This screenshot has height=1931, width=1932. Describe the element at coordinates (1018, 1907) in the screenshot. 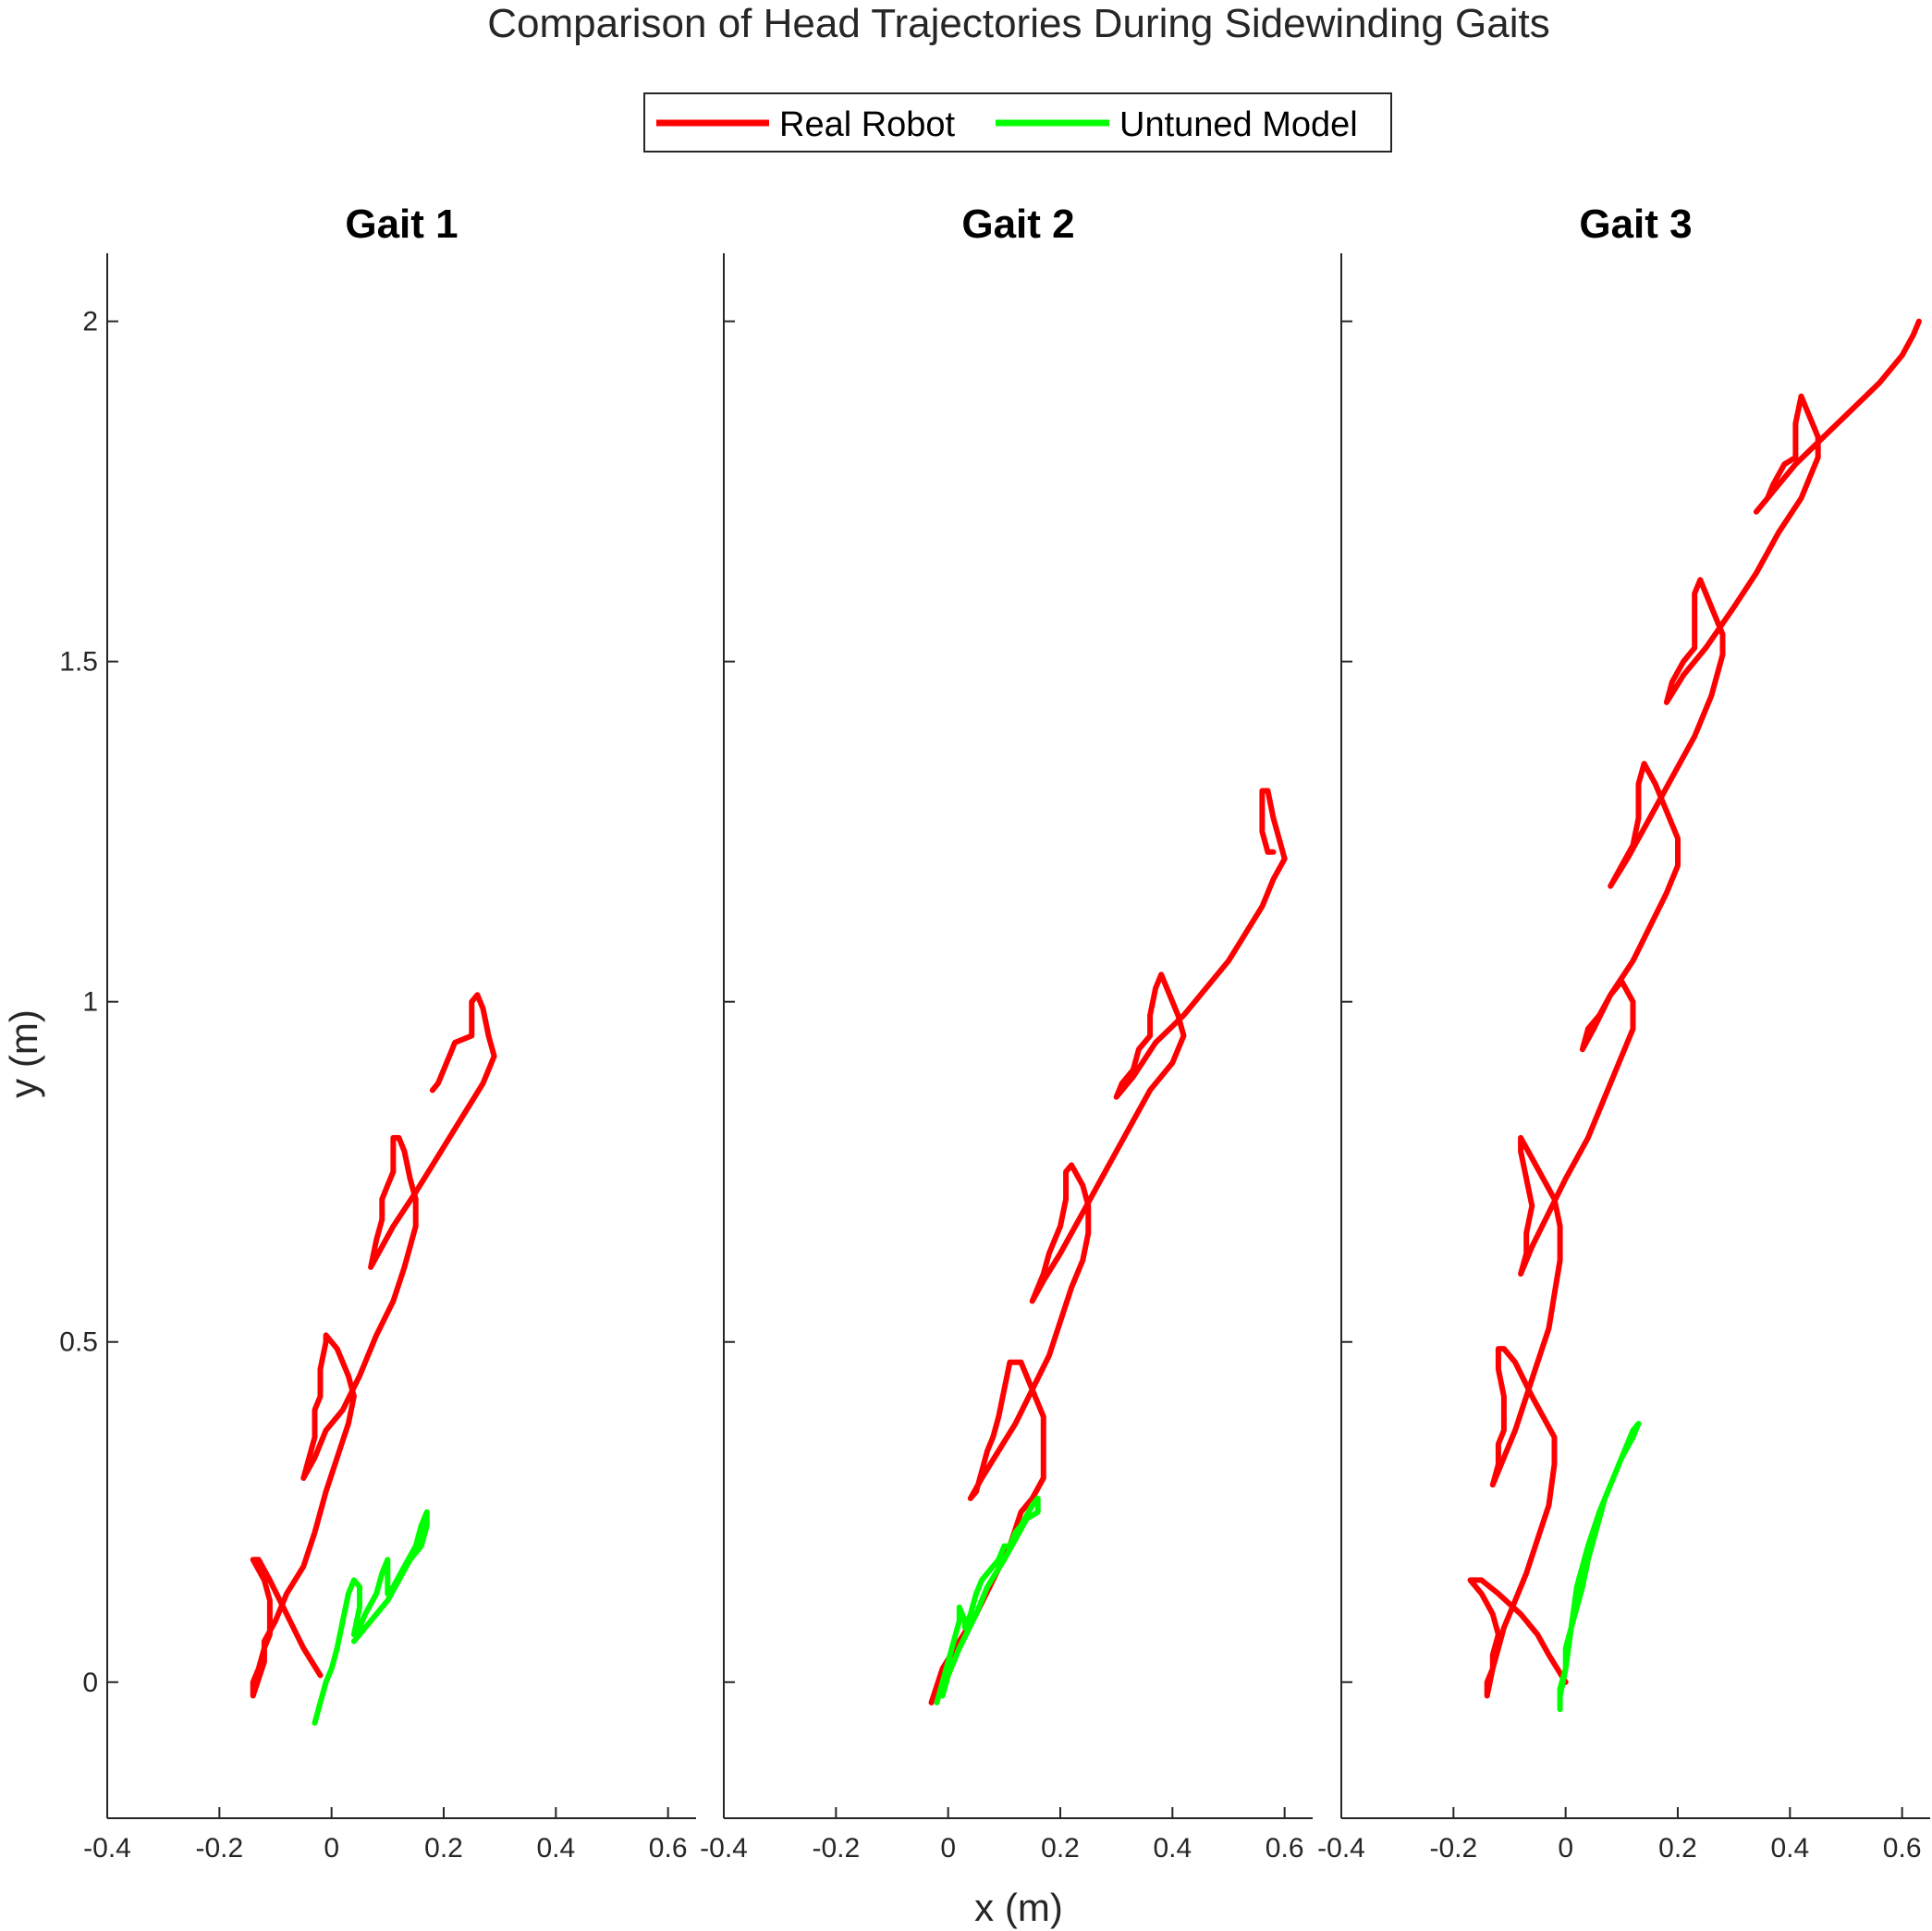

I see `x-axis-label: x (m)` at that location.